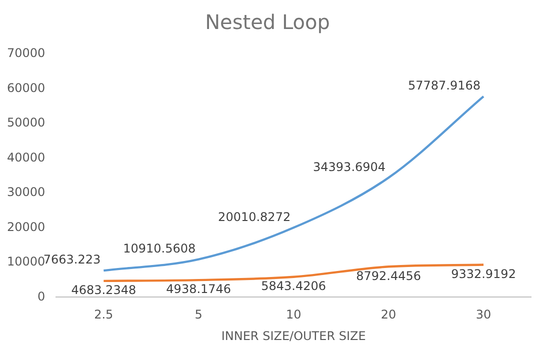  I want to click on y-tick-label: 0, so click(42, 296).